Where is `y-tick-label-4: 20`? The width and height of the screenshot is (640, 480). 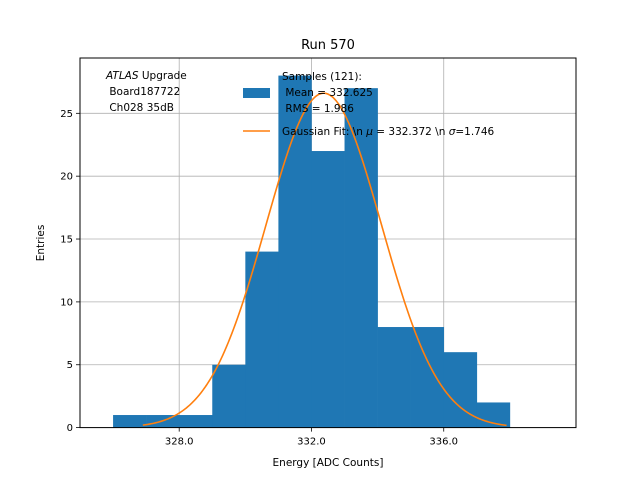
y-tick-label-4: 20 is located at coordinates (66, 177).